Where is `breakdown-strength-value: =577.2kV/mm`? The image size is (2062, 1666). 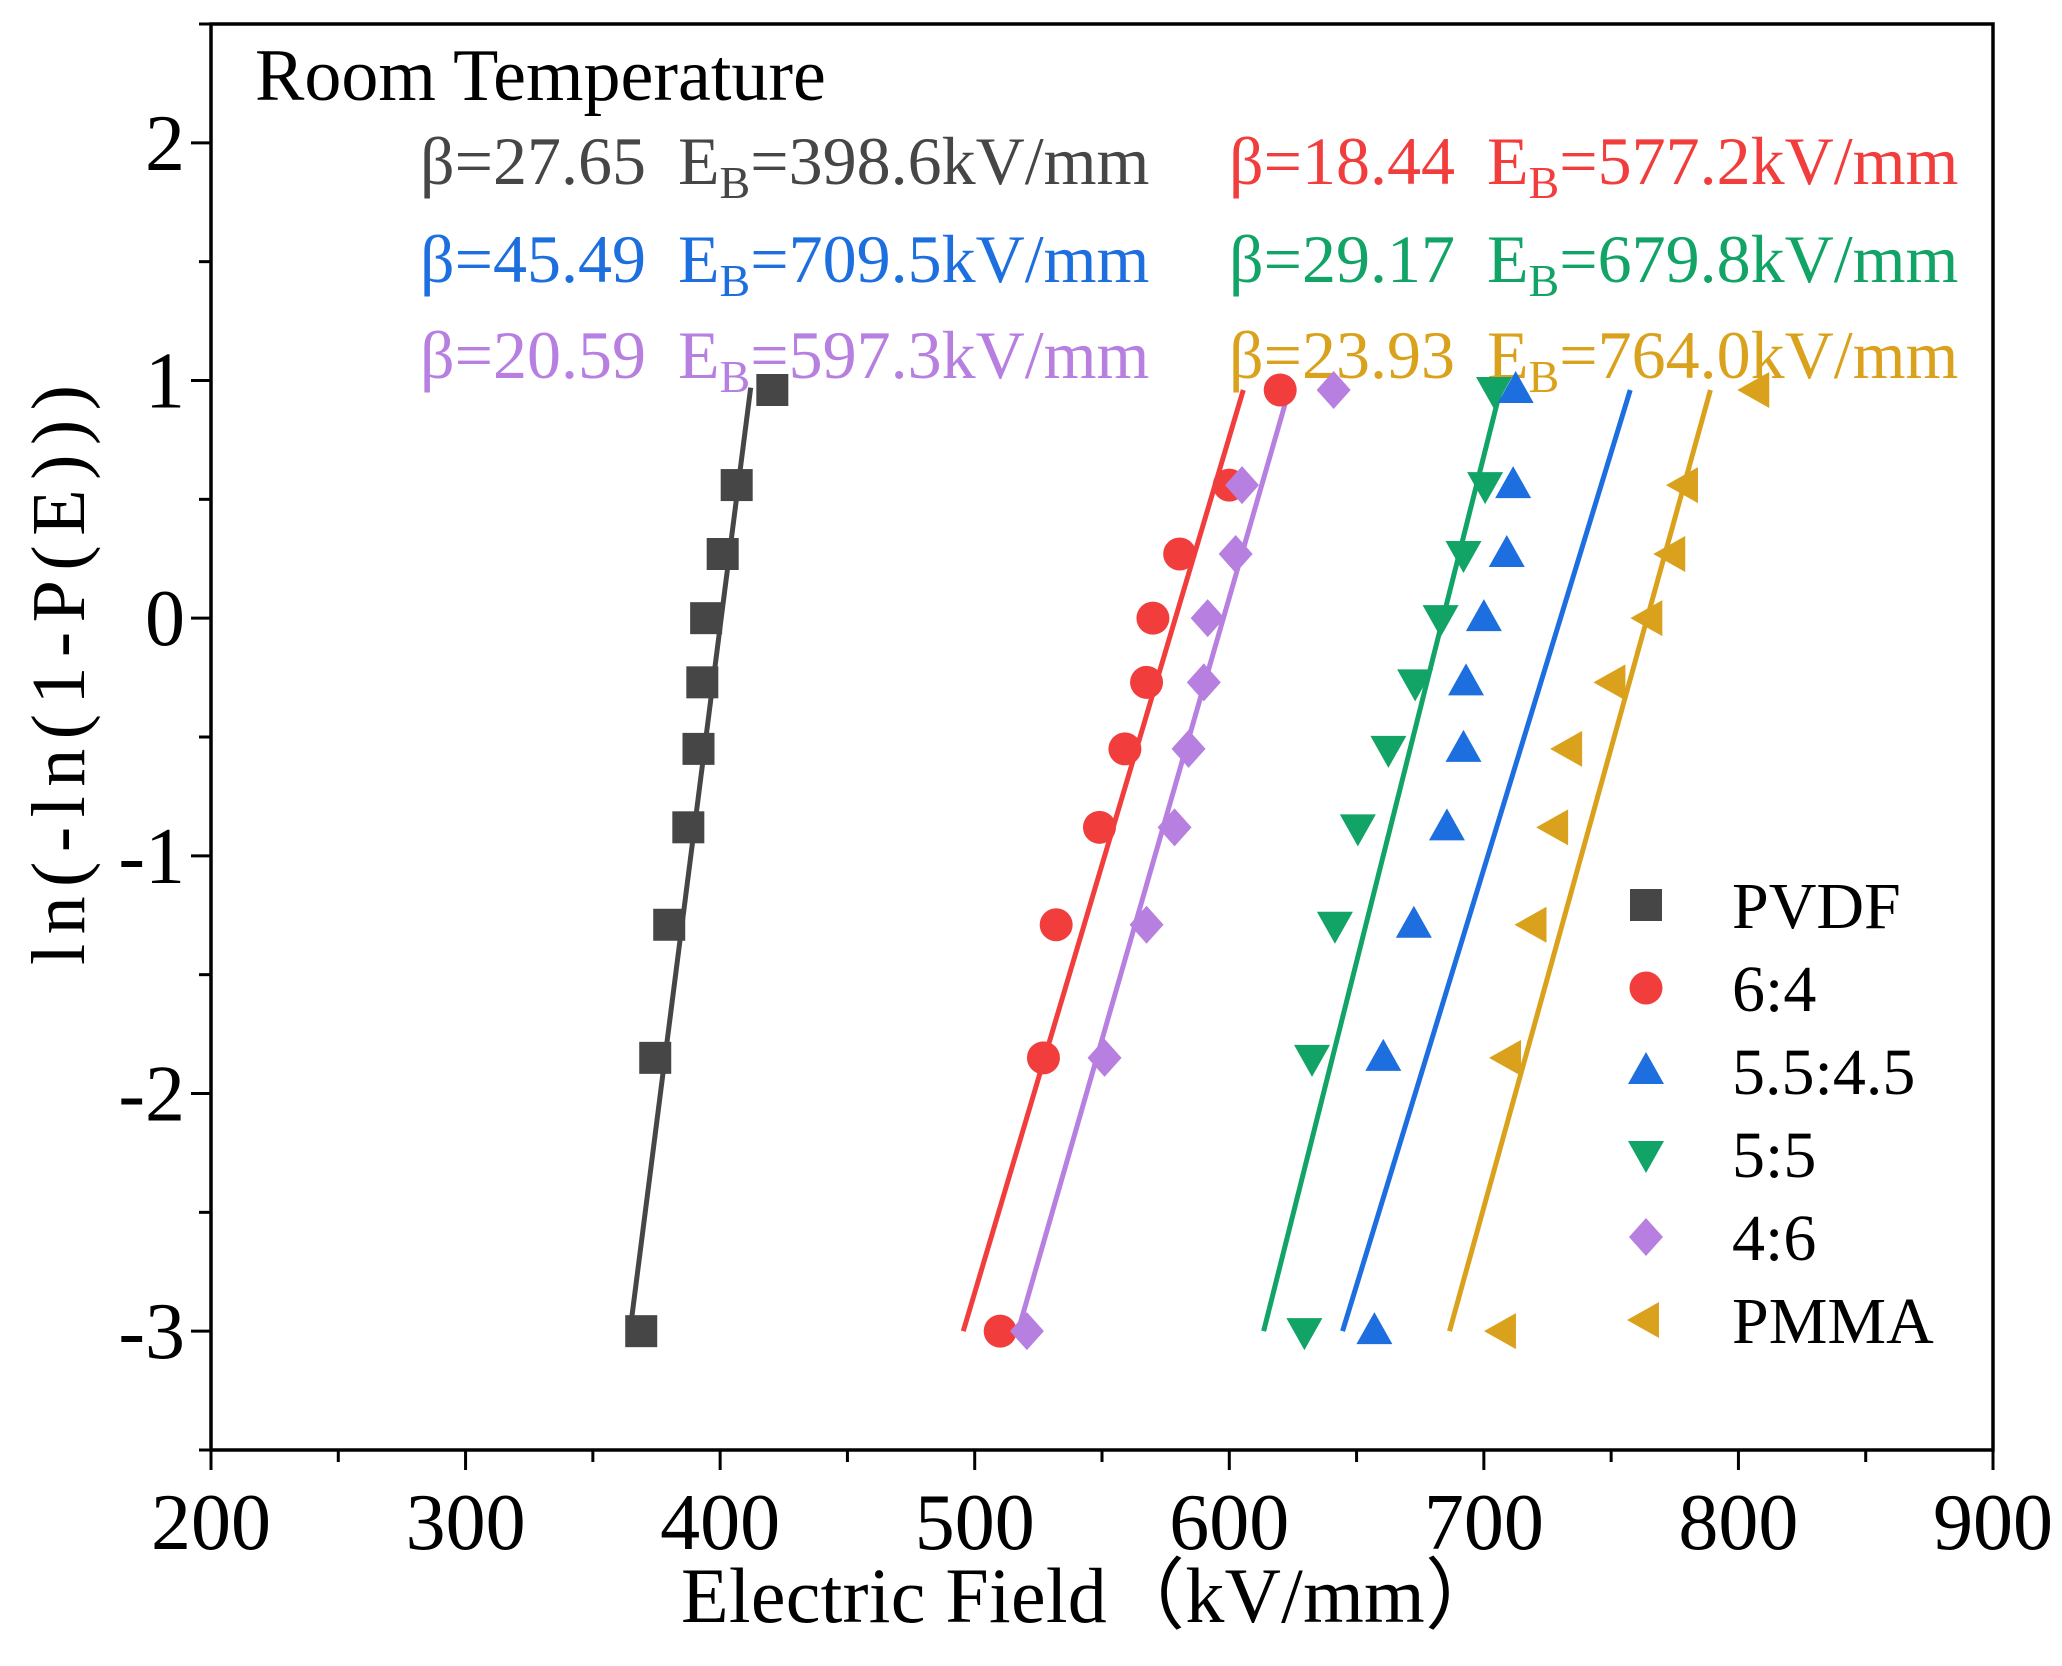
breakdown-strength-value: =577.2kV/mm is located at coordinates (1758, 161).